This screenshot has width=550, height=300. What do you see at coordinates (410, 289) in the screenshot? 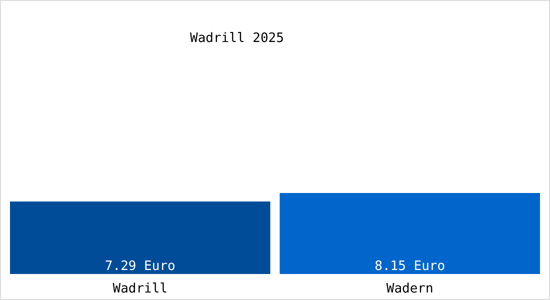
I see `x-tick-label: Wadern` at bounding box center [410, 289].